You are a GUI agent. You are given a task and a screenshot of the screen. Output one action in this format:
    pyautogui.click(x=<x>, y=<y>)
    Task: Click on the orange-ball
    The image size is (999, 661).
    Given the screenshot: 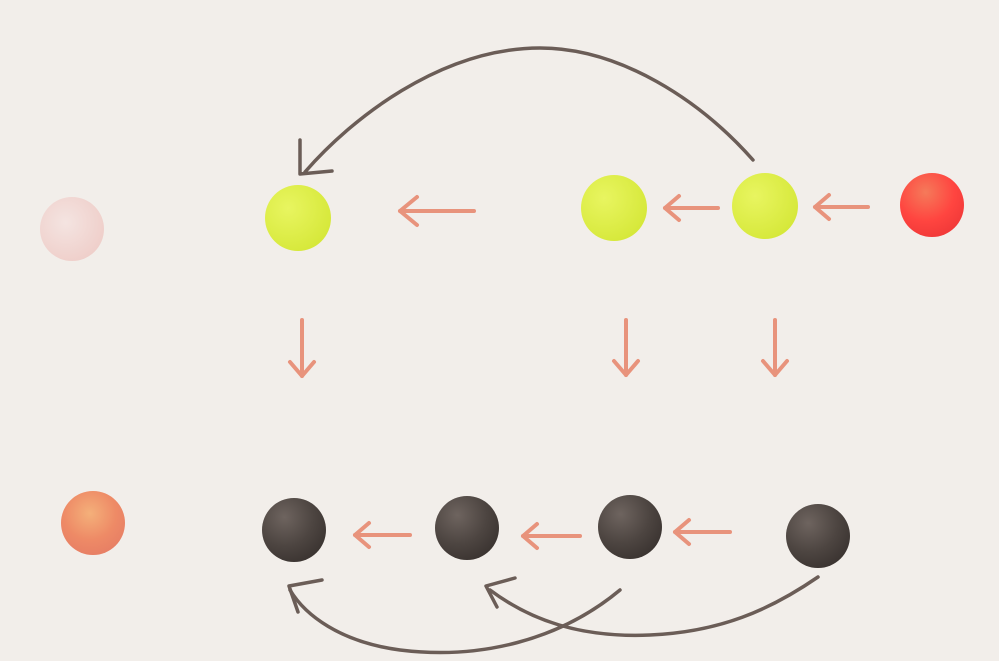 What is the action you would take?
    pyautogui.click(x=93, y=523)
    